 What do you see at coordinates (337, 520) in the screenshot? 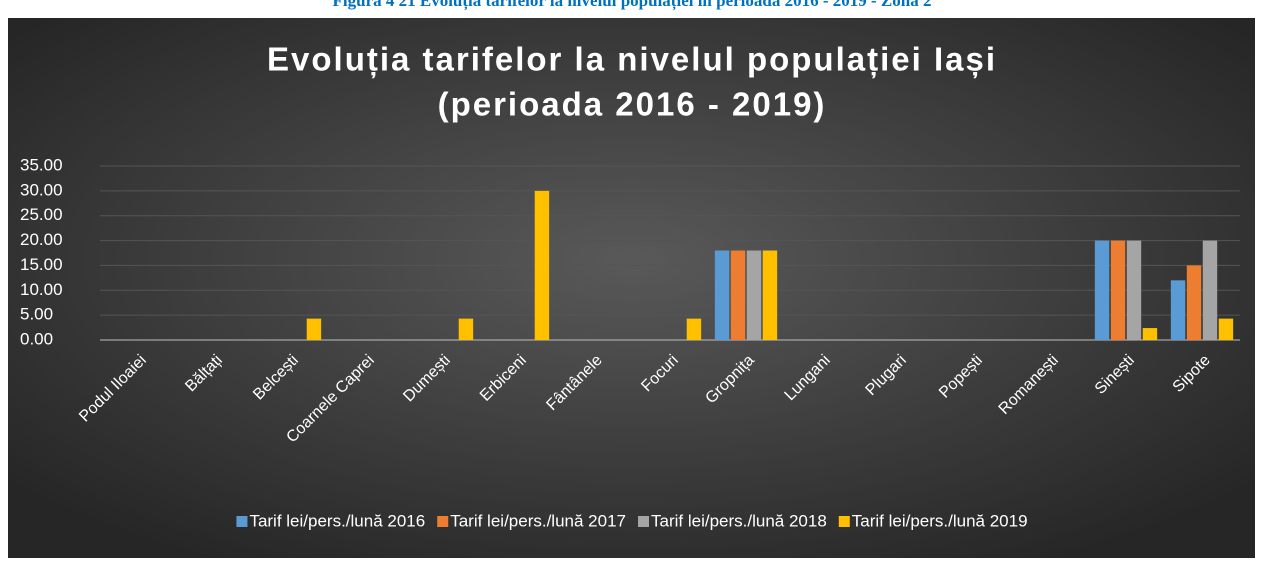
I see `legend-label: Tarif lei/pers./lună 2016` at bounding box center [337, 520].